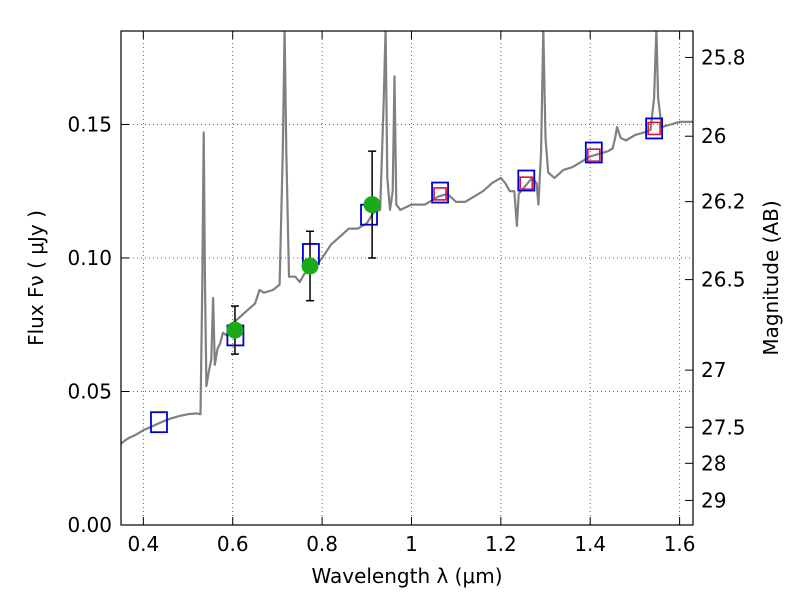 Image resolution: width=800 pixels, height=600 pixels. Describe the element at coordinates (723, 57) in the screenshot. I see `right-tick-label: 25.8` at that location.